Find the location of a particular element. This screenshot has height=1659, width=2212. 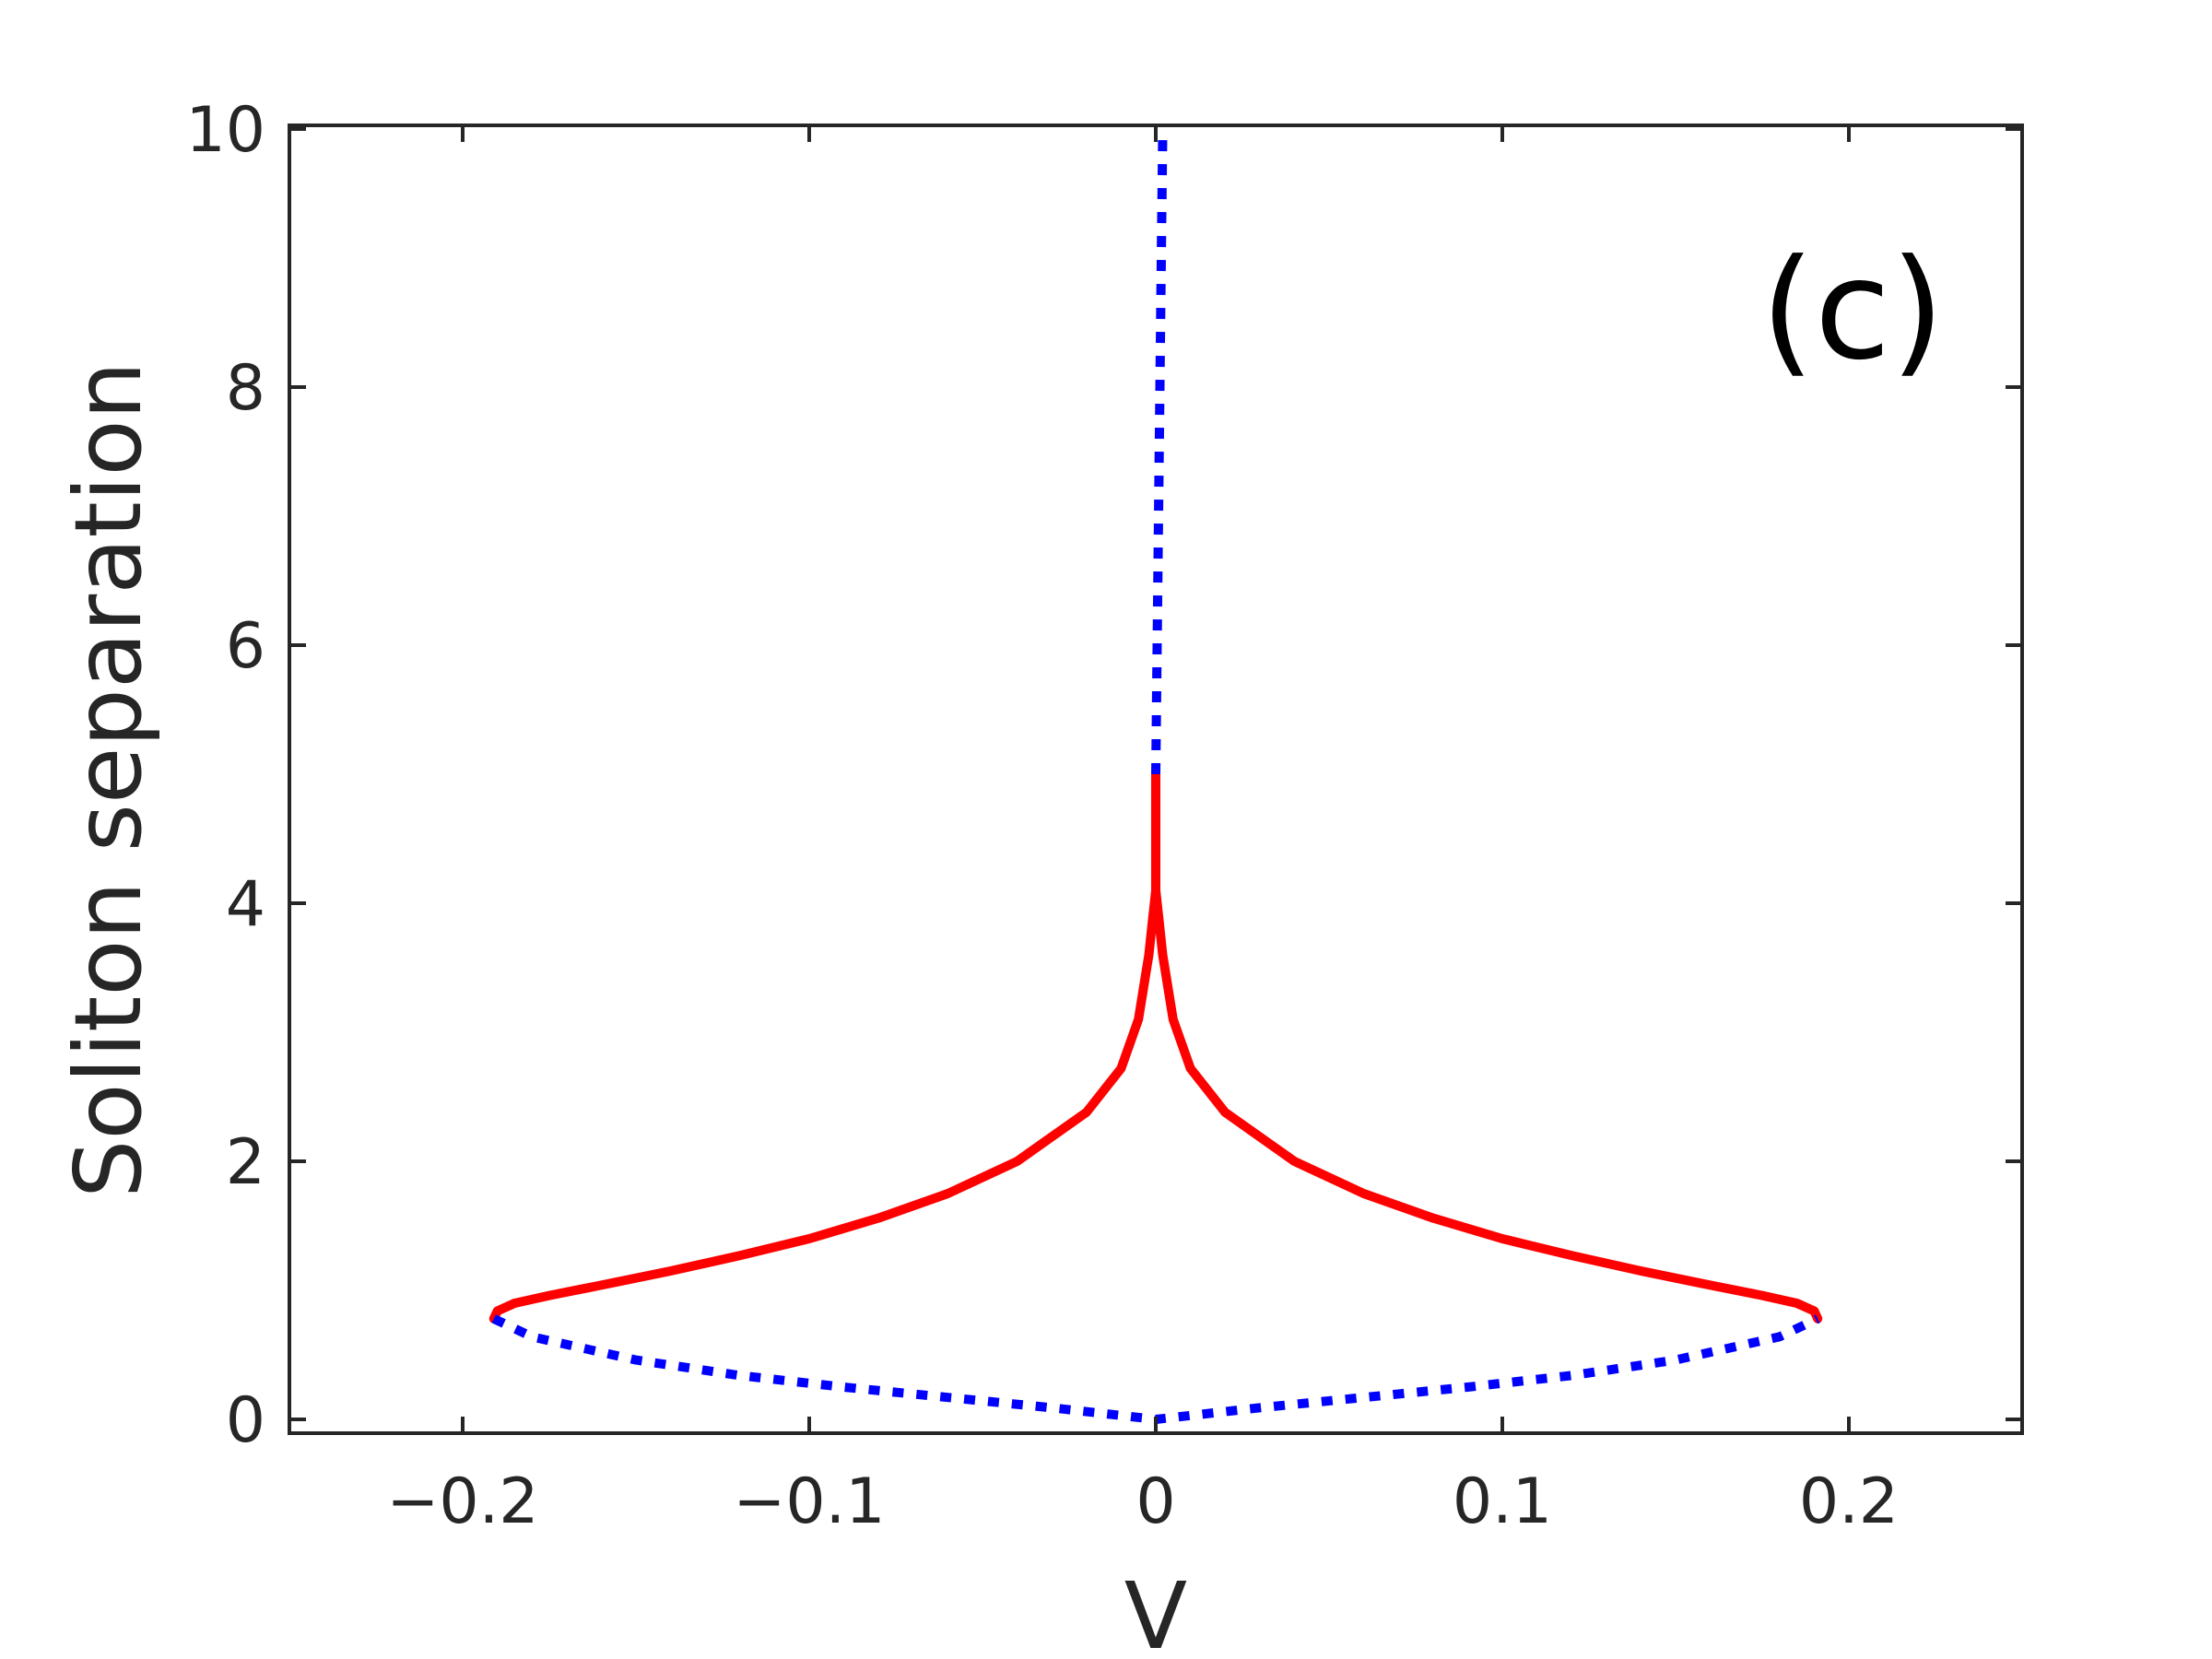

y-tick-label: 6 is located at coordinates (245, 646).